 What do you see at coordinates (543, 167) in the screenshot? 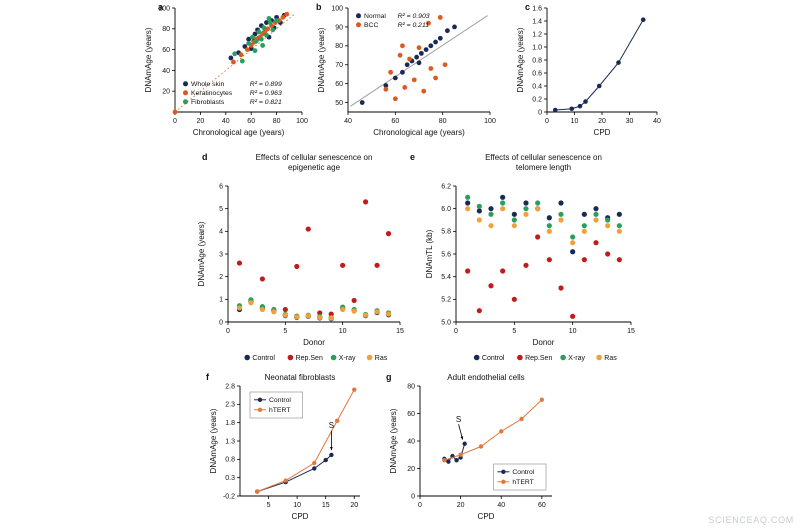
I see `chart-title: telomere length` at bounding box center [543, 167].